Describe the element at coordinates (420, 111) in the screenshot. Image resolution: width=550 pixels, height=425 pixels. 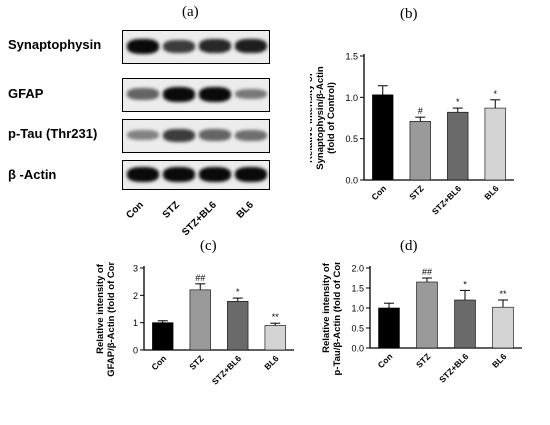
I see `significance-mark: #` at that location.